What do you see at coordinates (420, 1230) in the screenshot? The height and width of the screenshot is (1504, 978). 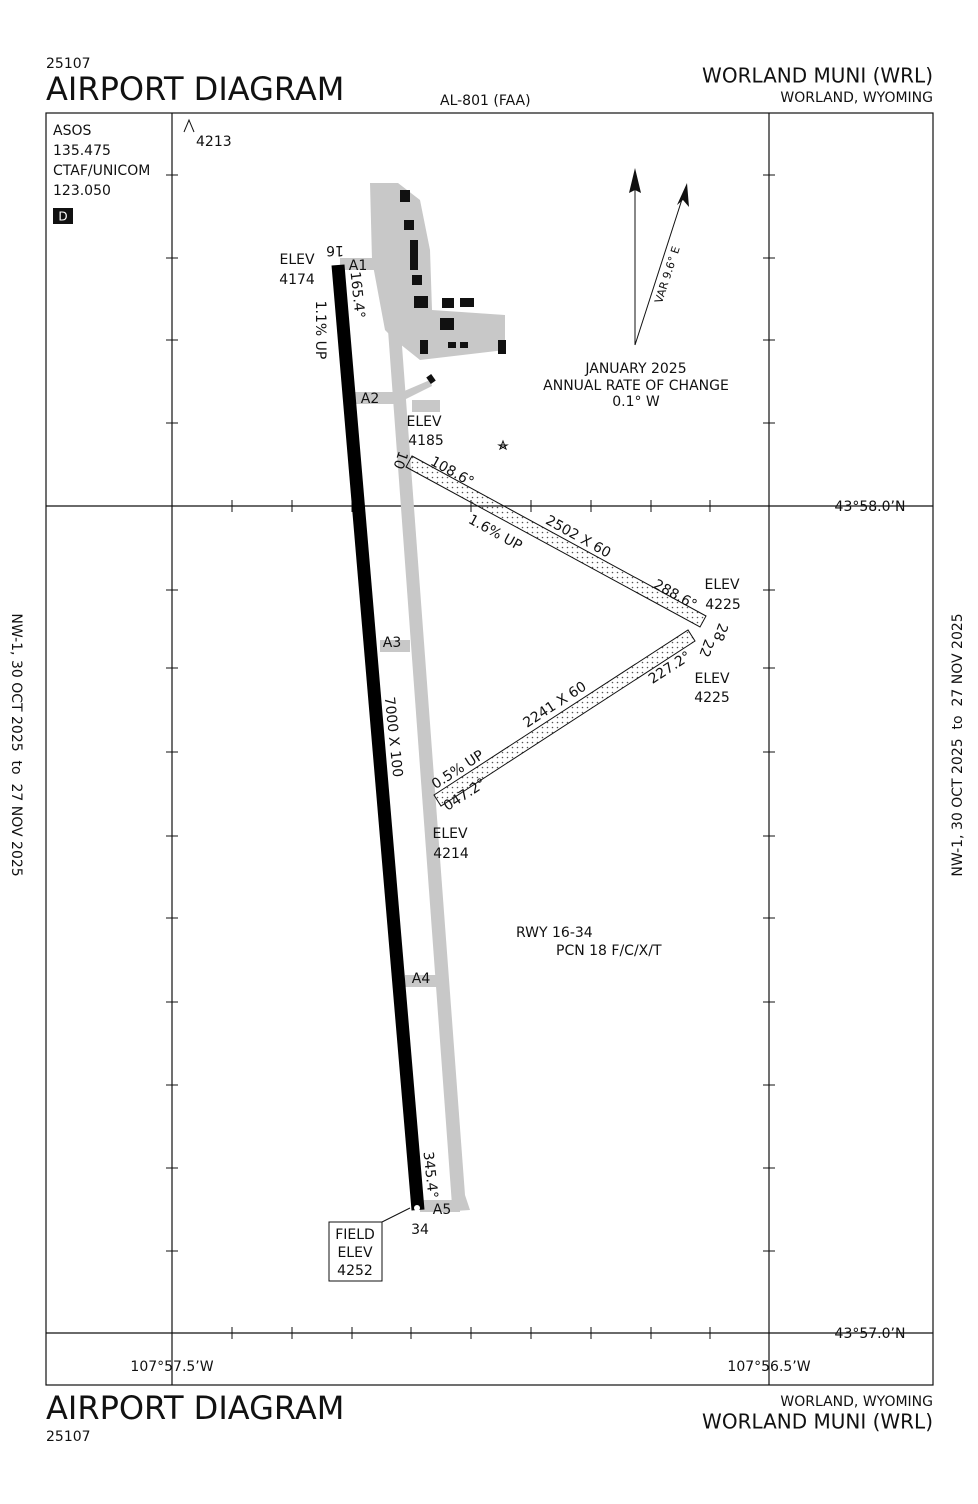 I see `map-label: 34` at bounding box center [420, 1230].